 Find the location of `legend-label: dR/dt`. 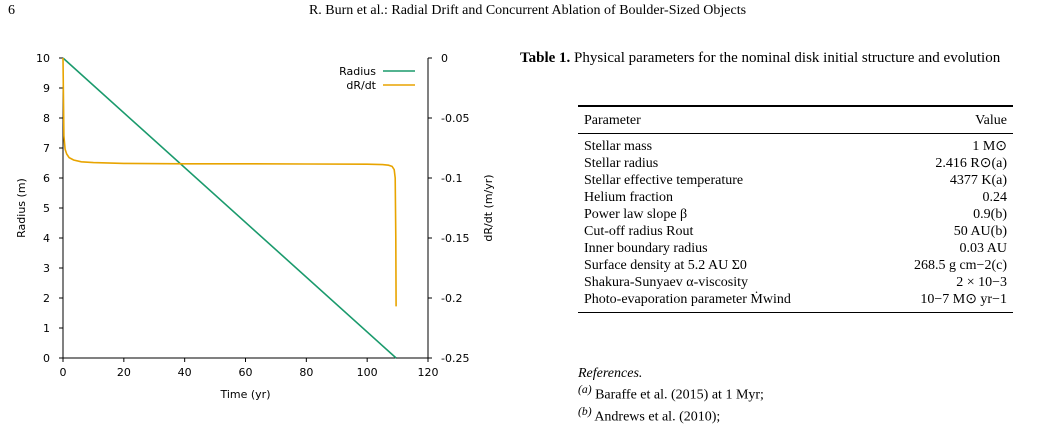

legend-label: dR/dt is located at coordinates (361, 85).